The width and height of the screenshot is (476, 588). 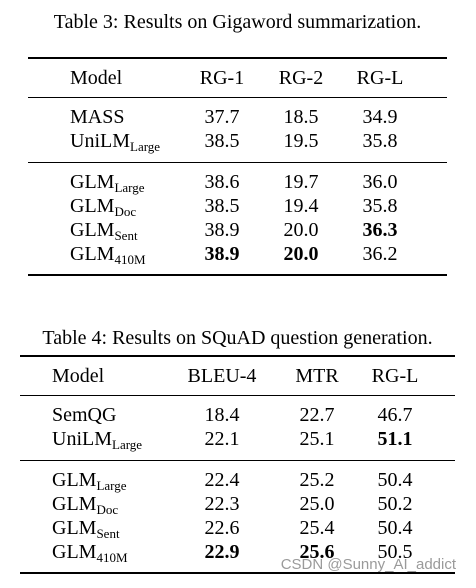 What do you see at coordinates (301, 117) in the screenshot?
I see `score-cell: 18.5` at bounding box center [301, 117].